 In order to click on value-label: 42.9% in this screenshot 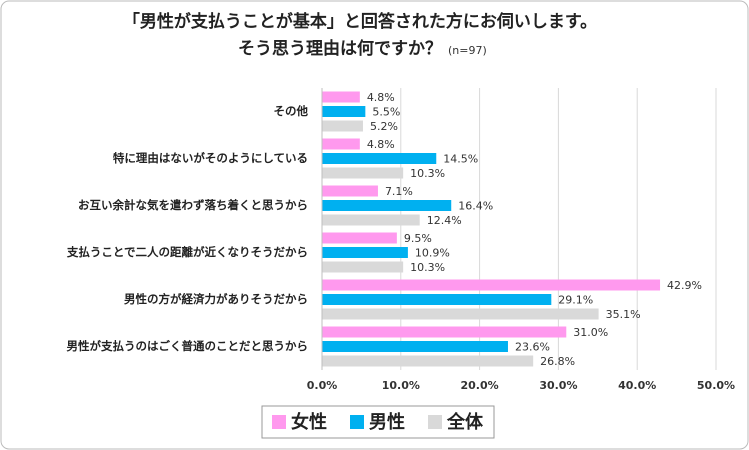, I will do `click(684, 285)`.